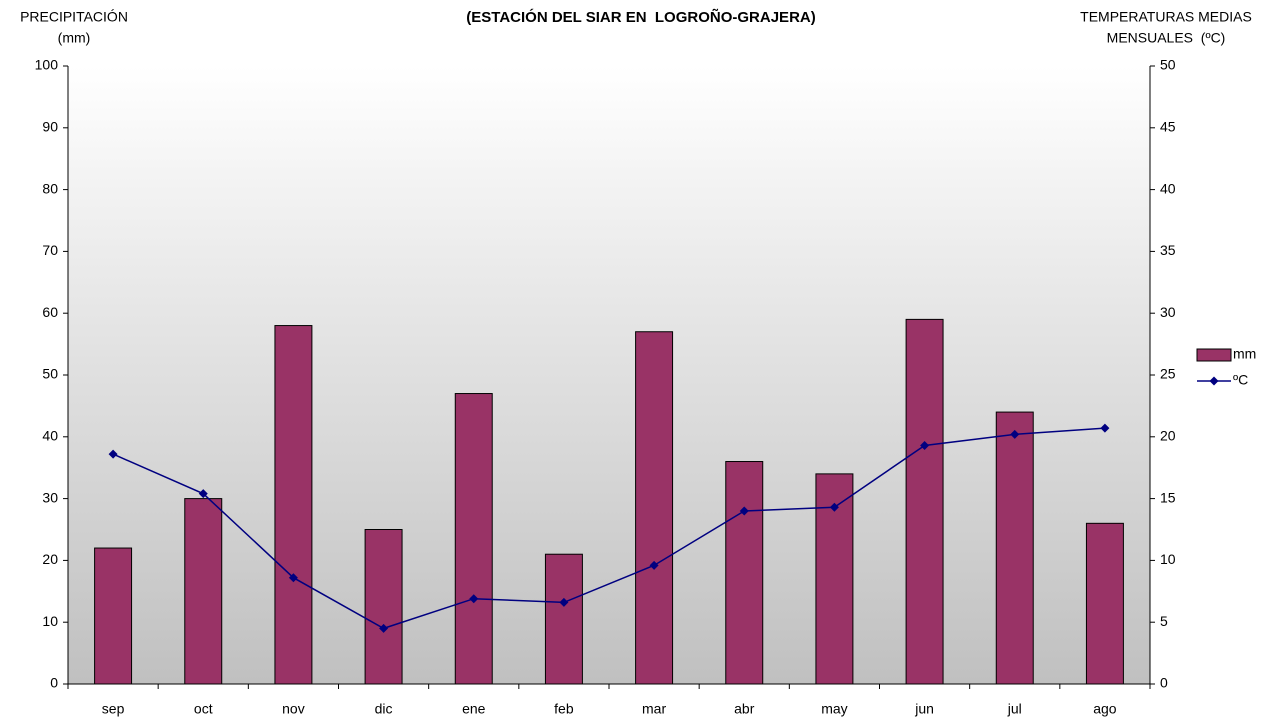 The height and width of the screenshot is (720, 1282). What do you see at coordinates (50, 188) in the screenshot?
I see `y-tick-label: 80` at bounding box center [50, 188].